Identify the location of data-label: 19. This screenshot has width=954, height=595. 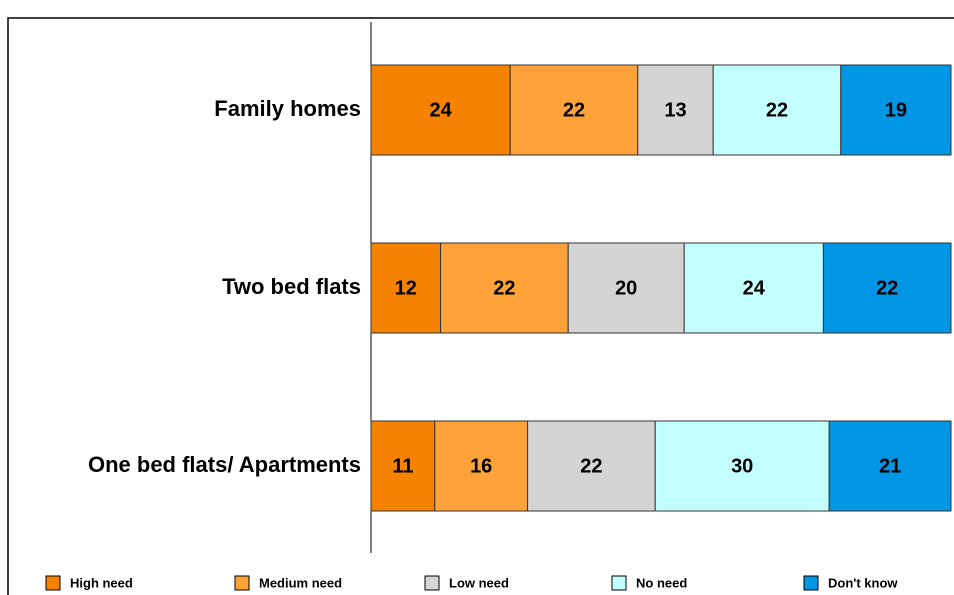
(896, 110).